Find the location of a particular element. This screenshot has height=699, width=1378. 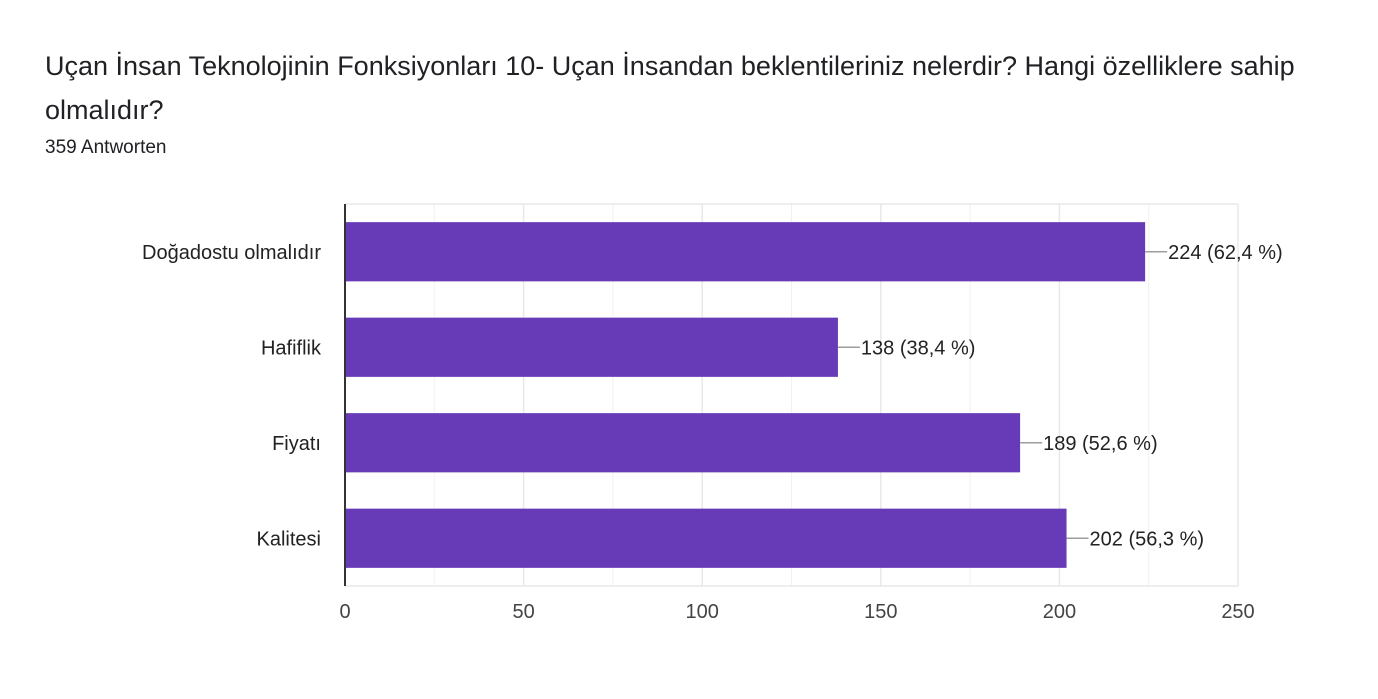

x-tick-label: 150 is located at coordinates (880, 612).